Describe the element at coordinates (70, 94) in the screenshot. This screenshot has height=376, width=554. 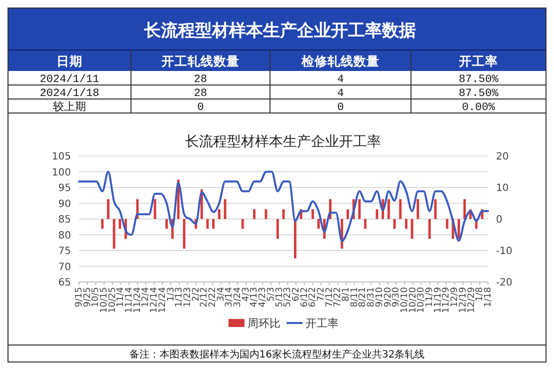
I see `category-label: 2024/1/18` at that location.